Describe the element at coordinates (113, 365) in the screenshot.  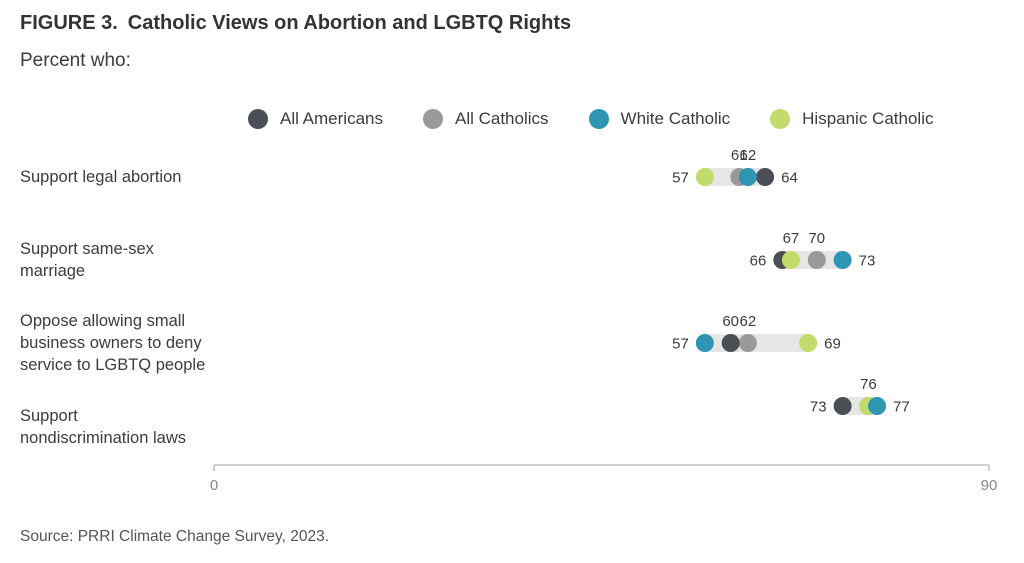
I see `row-label-line: service to LGBTQ people` at that location.